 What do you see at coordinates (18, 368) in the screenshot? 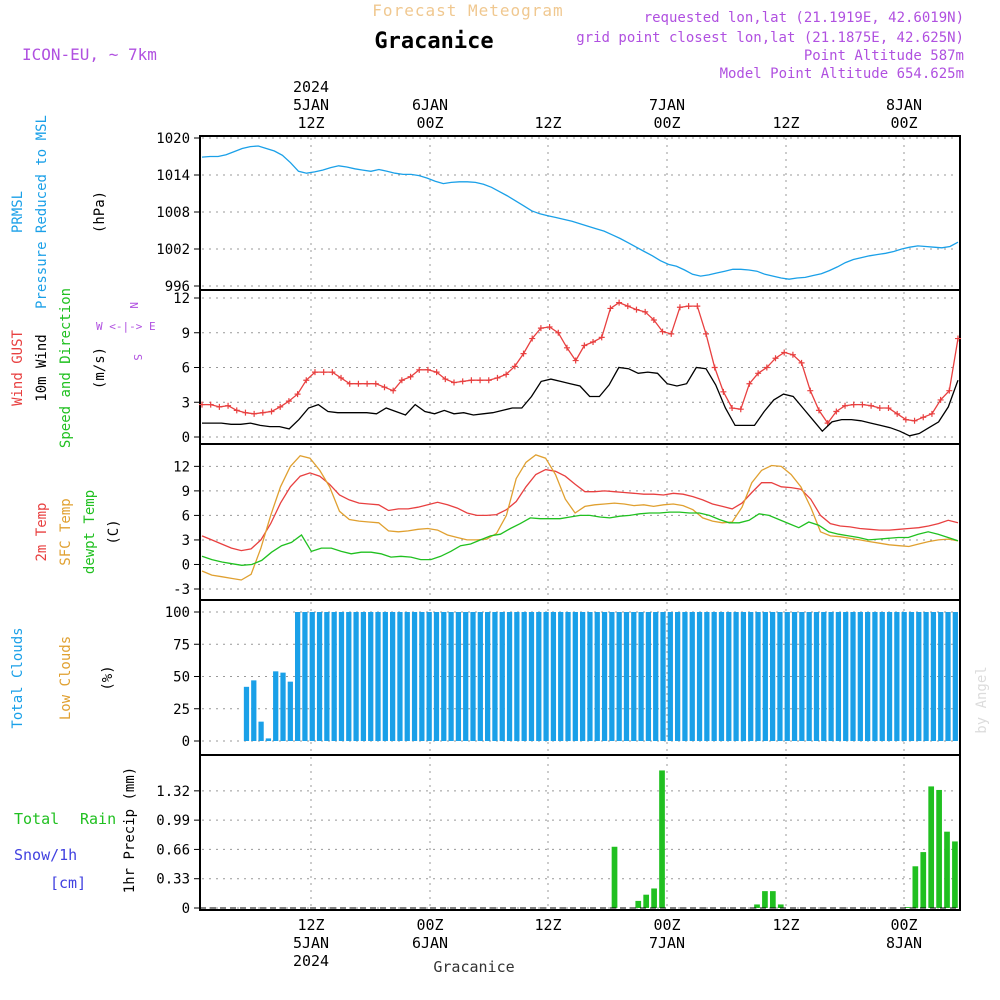
I see `wind-gust-label: Wind GUST` at bounding box center [18, 368].